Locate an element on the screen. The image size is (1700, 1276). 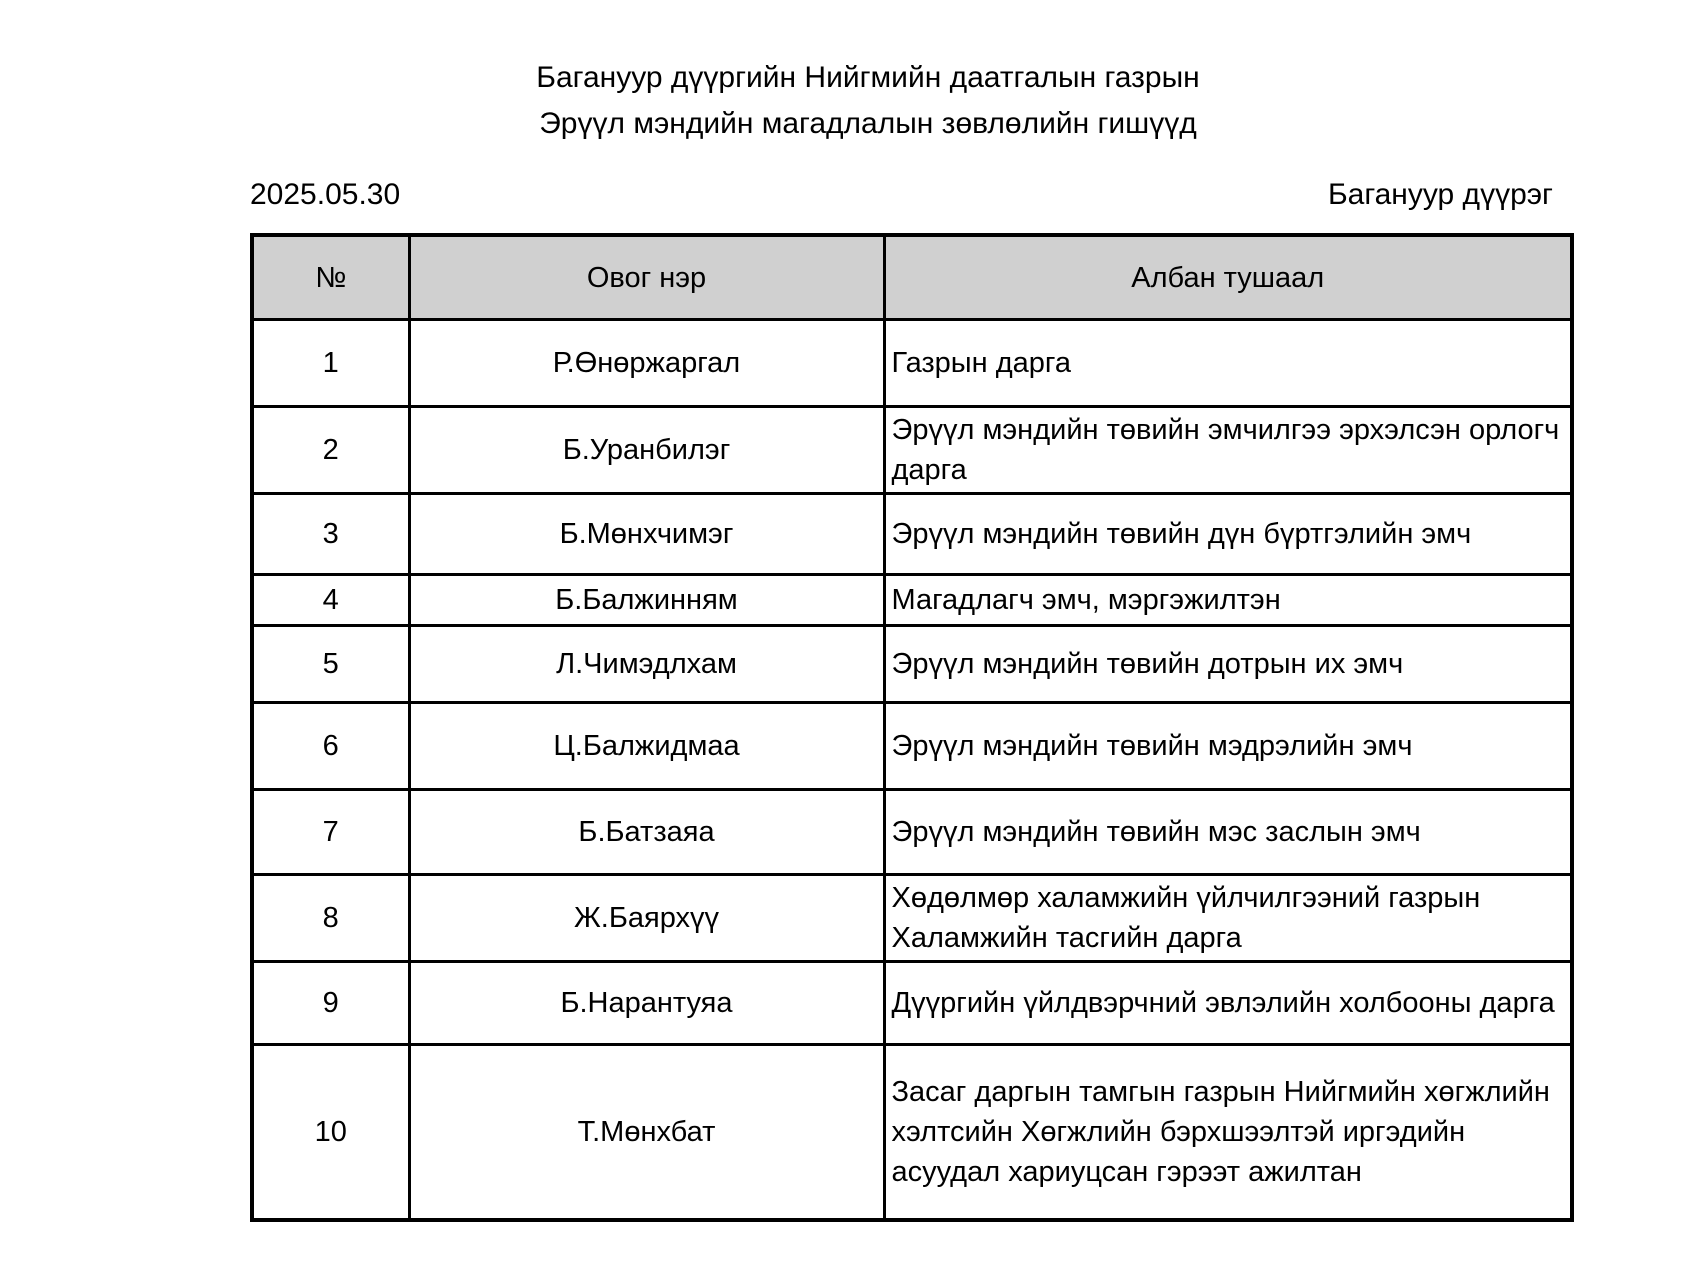
cell-name: Р.Өнөржаргал is located at coordinates (646, 363).